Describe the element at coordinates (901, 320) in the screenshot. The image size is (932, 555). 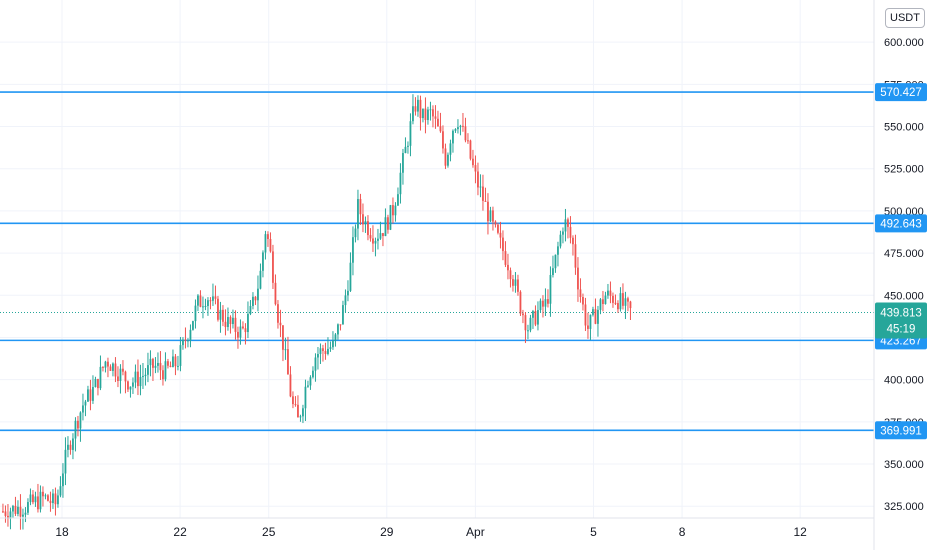
I see `last-price-badge` at that location.